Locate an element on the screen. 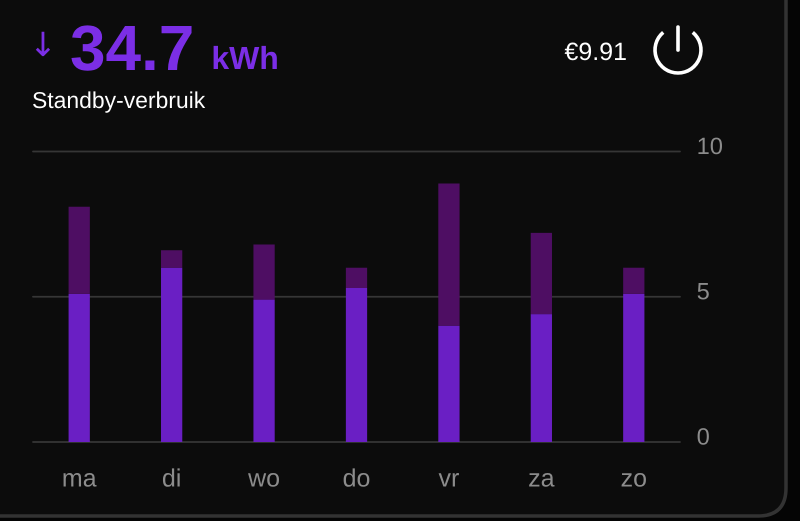  chart-title: ↓ 34.7 kWh is located at coordinates (156, 48).